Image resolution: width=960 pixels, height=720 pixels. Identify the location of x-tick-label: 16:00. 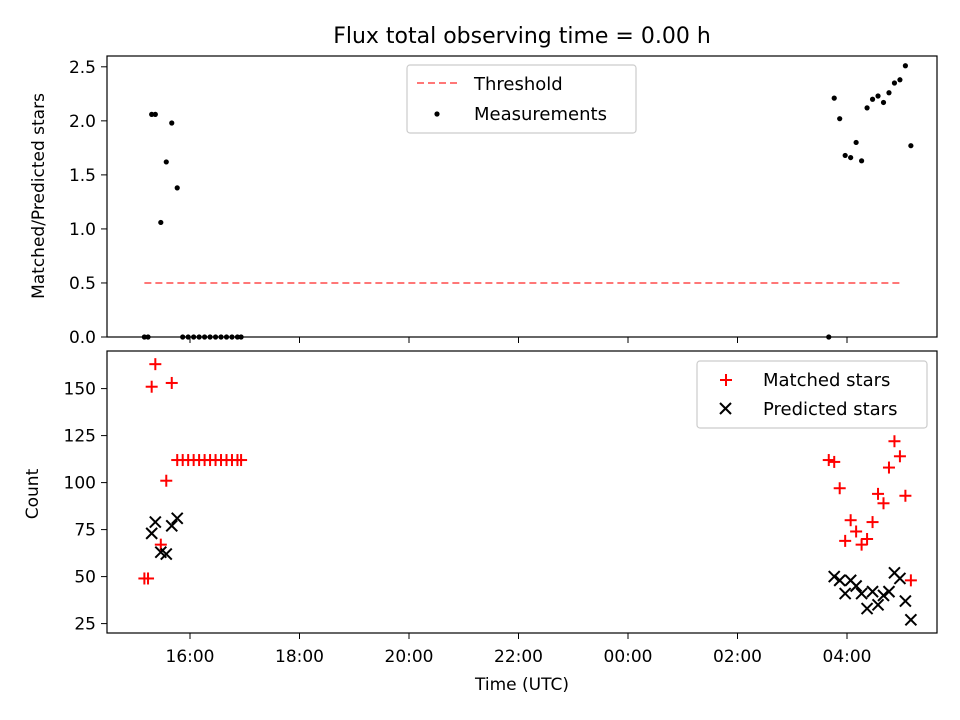
(190, 657).